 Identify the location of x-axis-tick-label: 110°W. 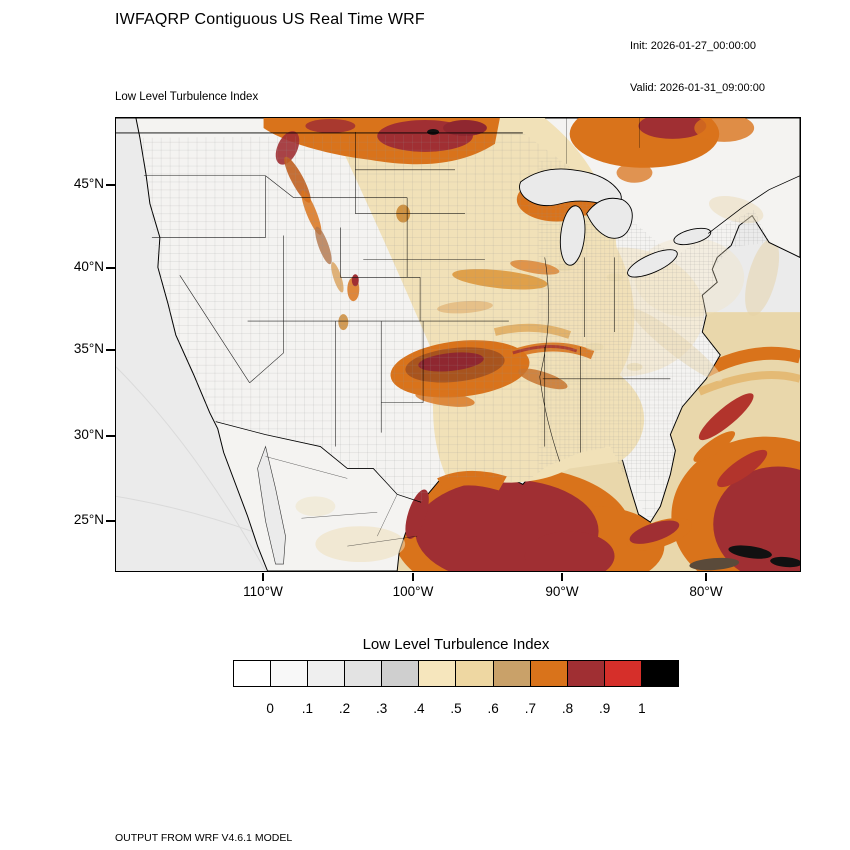
(263, 591).